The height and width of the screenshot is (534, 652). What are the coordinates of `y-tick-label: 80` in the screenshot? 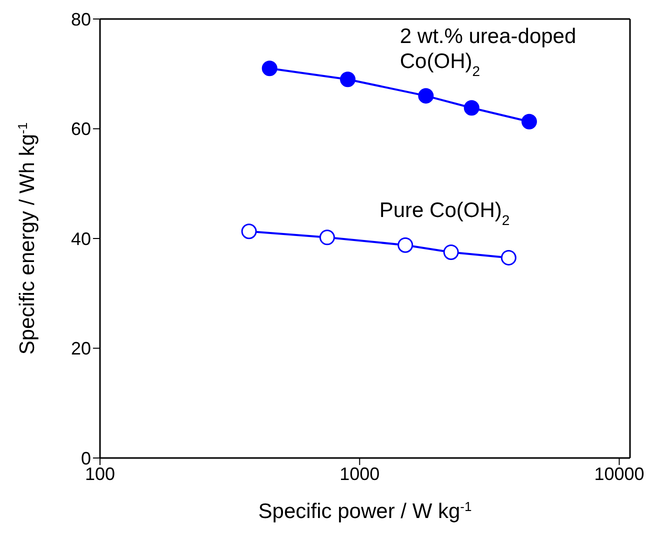 It's located at (80, 19).